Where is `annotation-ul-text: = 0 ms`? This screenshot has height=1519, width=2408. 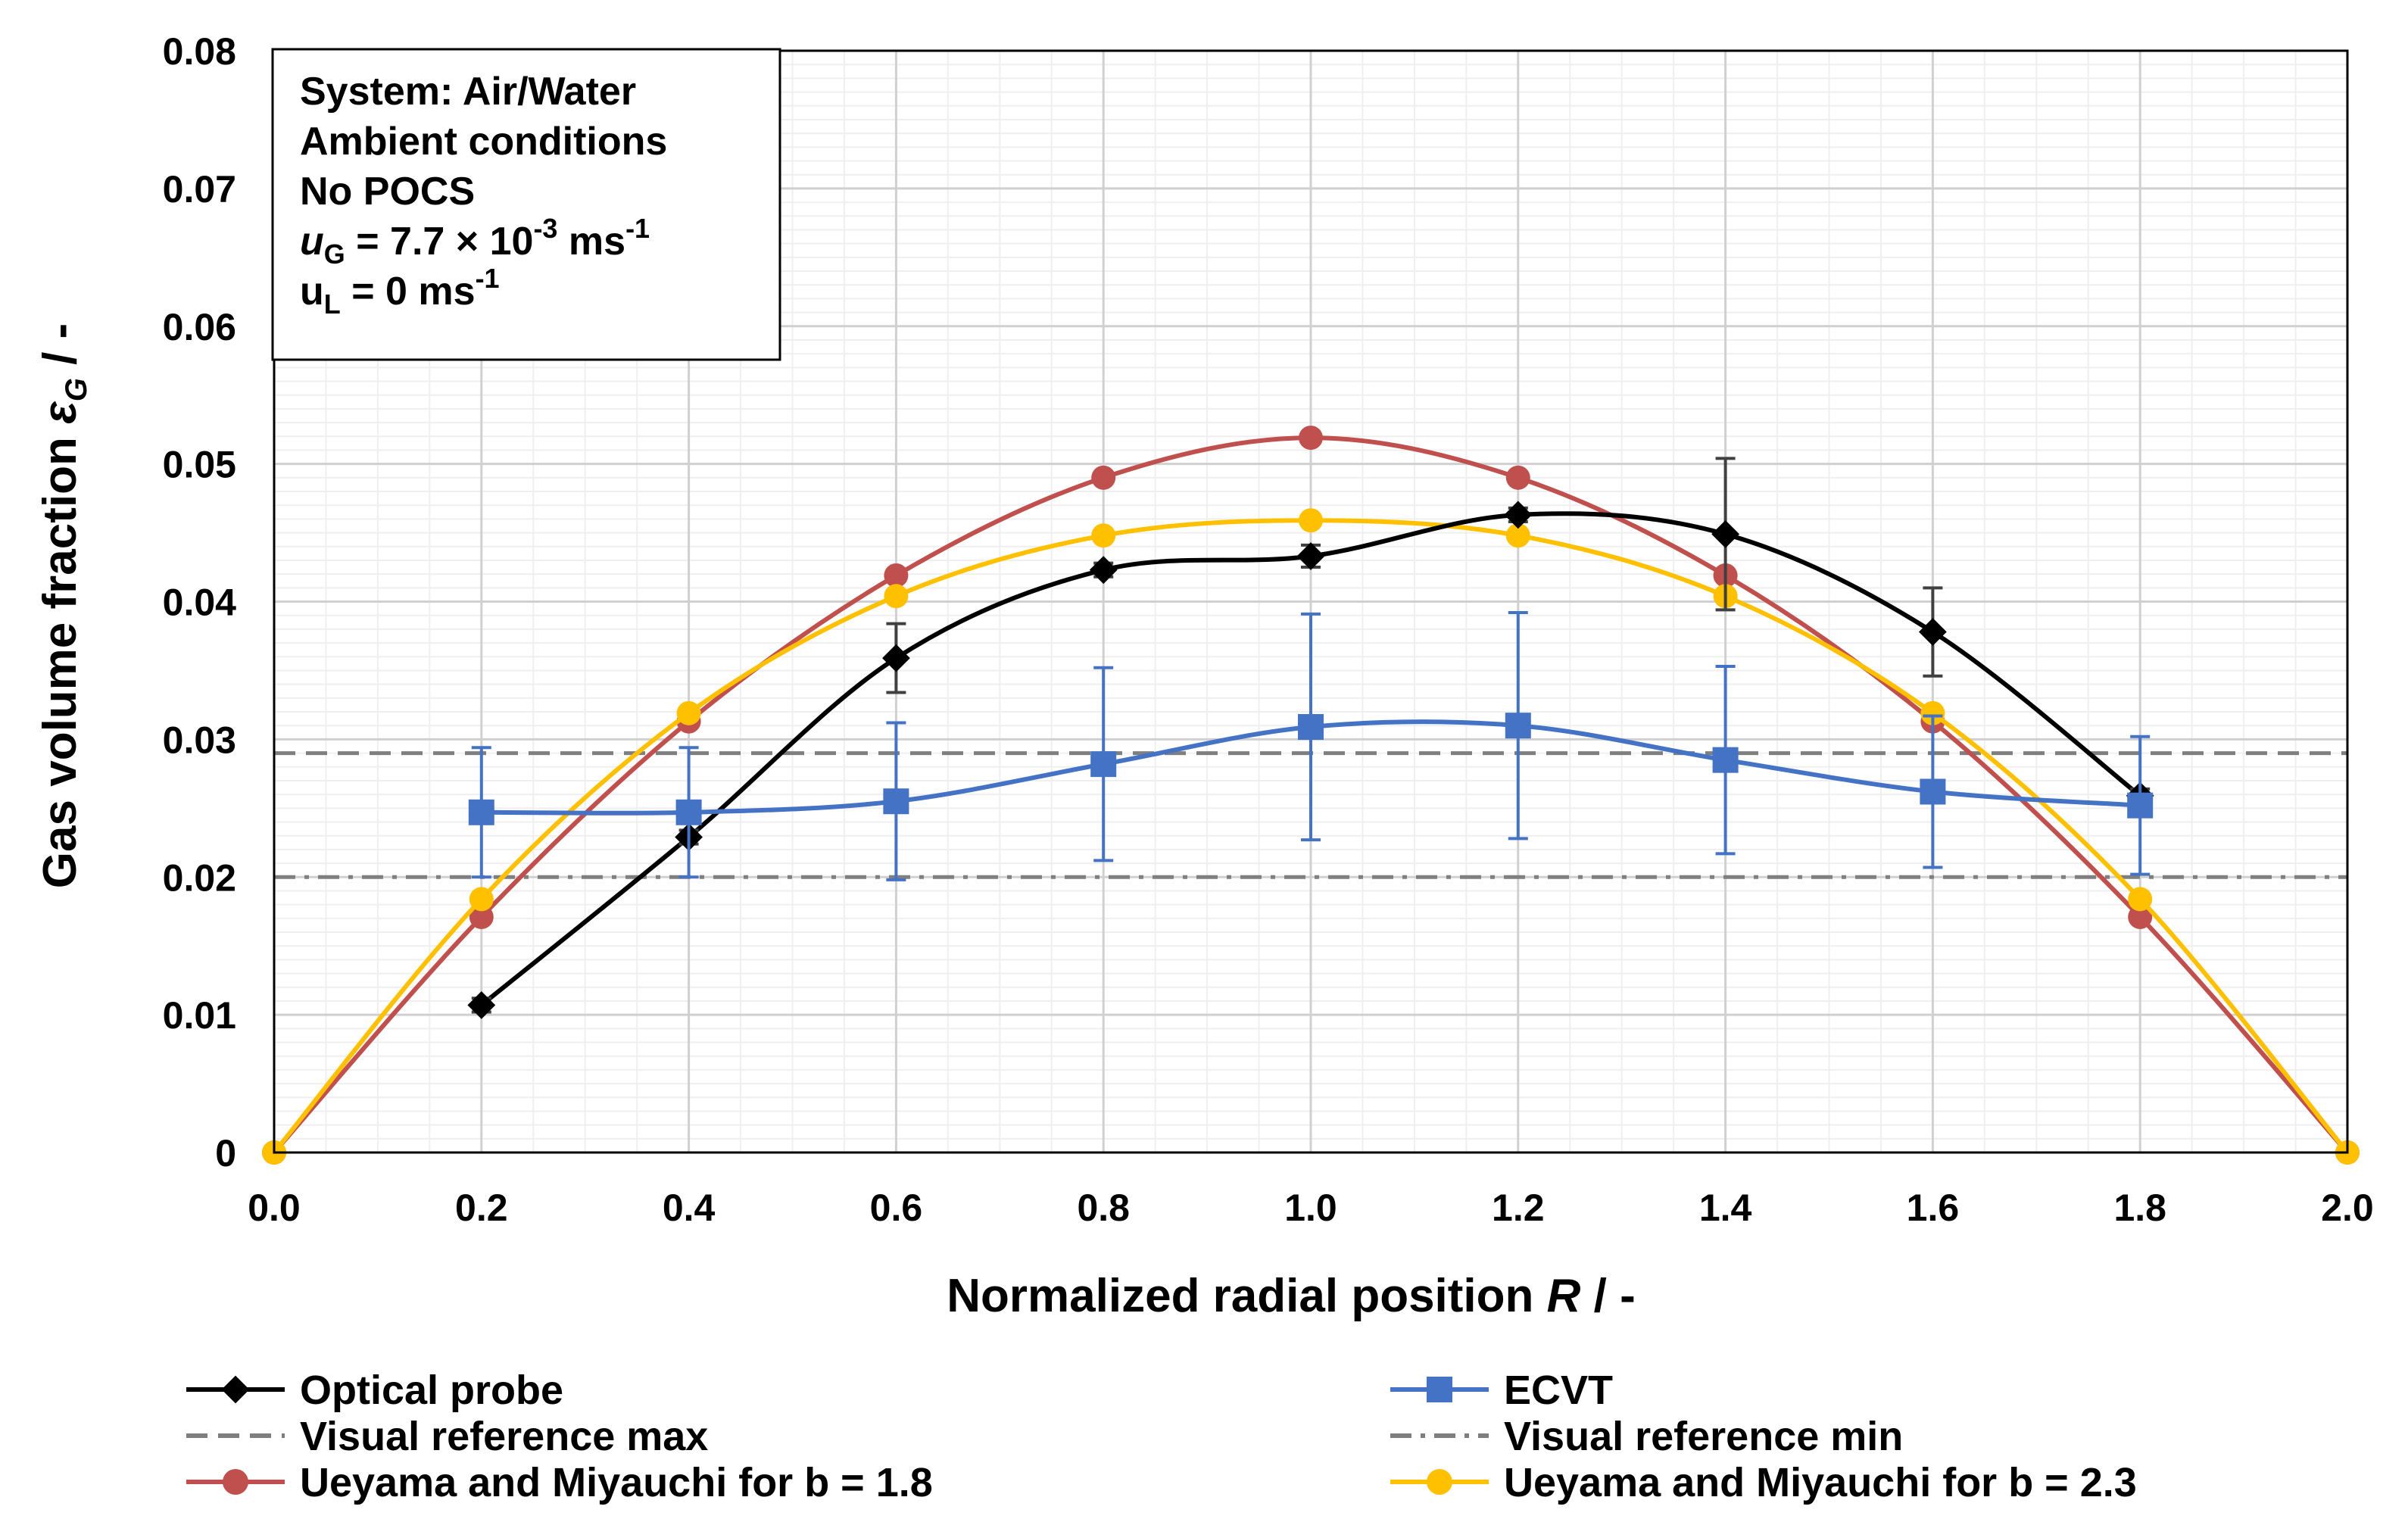 annotation-ul-text: = 0 ms is located at coordinates (408, 291).